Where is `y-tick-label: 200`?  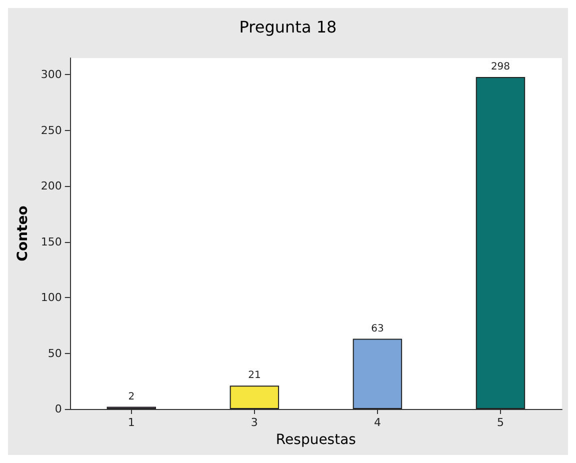
y-tick-label: 200 is located at coordinates (51, 186).